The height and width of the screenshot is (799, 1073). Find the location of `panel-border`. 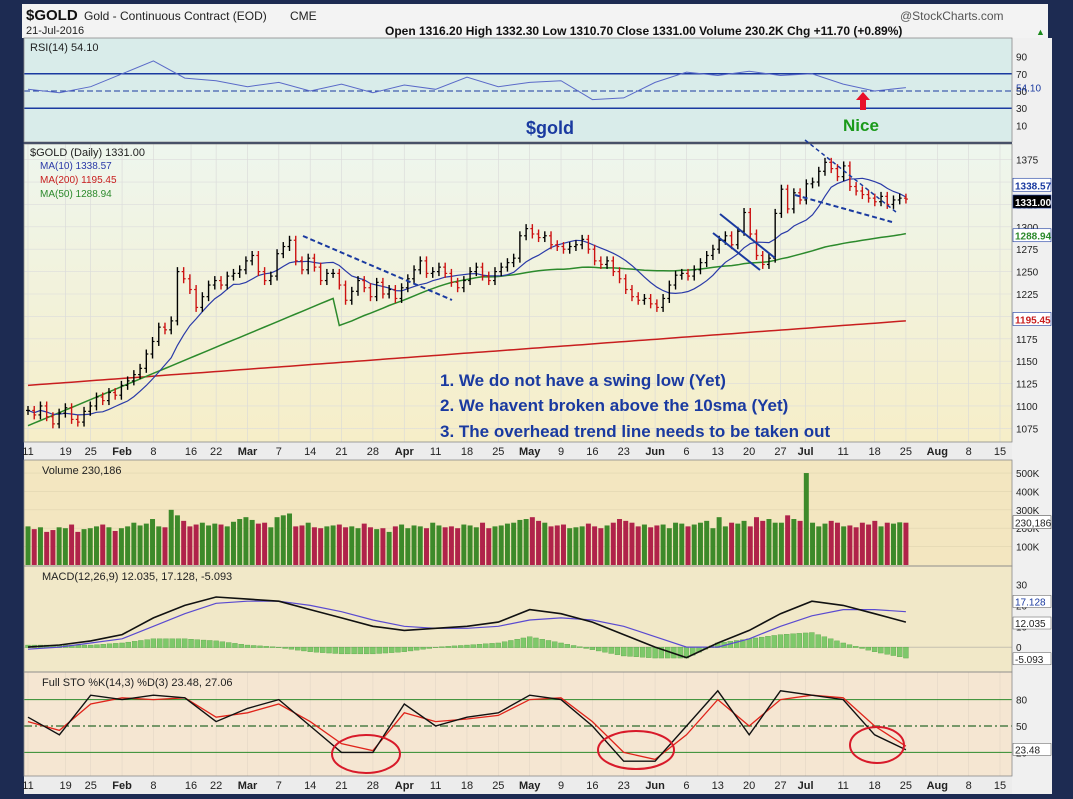

panel-border is located at coordinates (518, 90).